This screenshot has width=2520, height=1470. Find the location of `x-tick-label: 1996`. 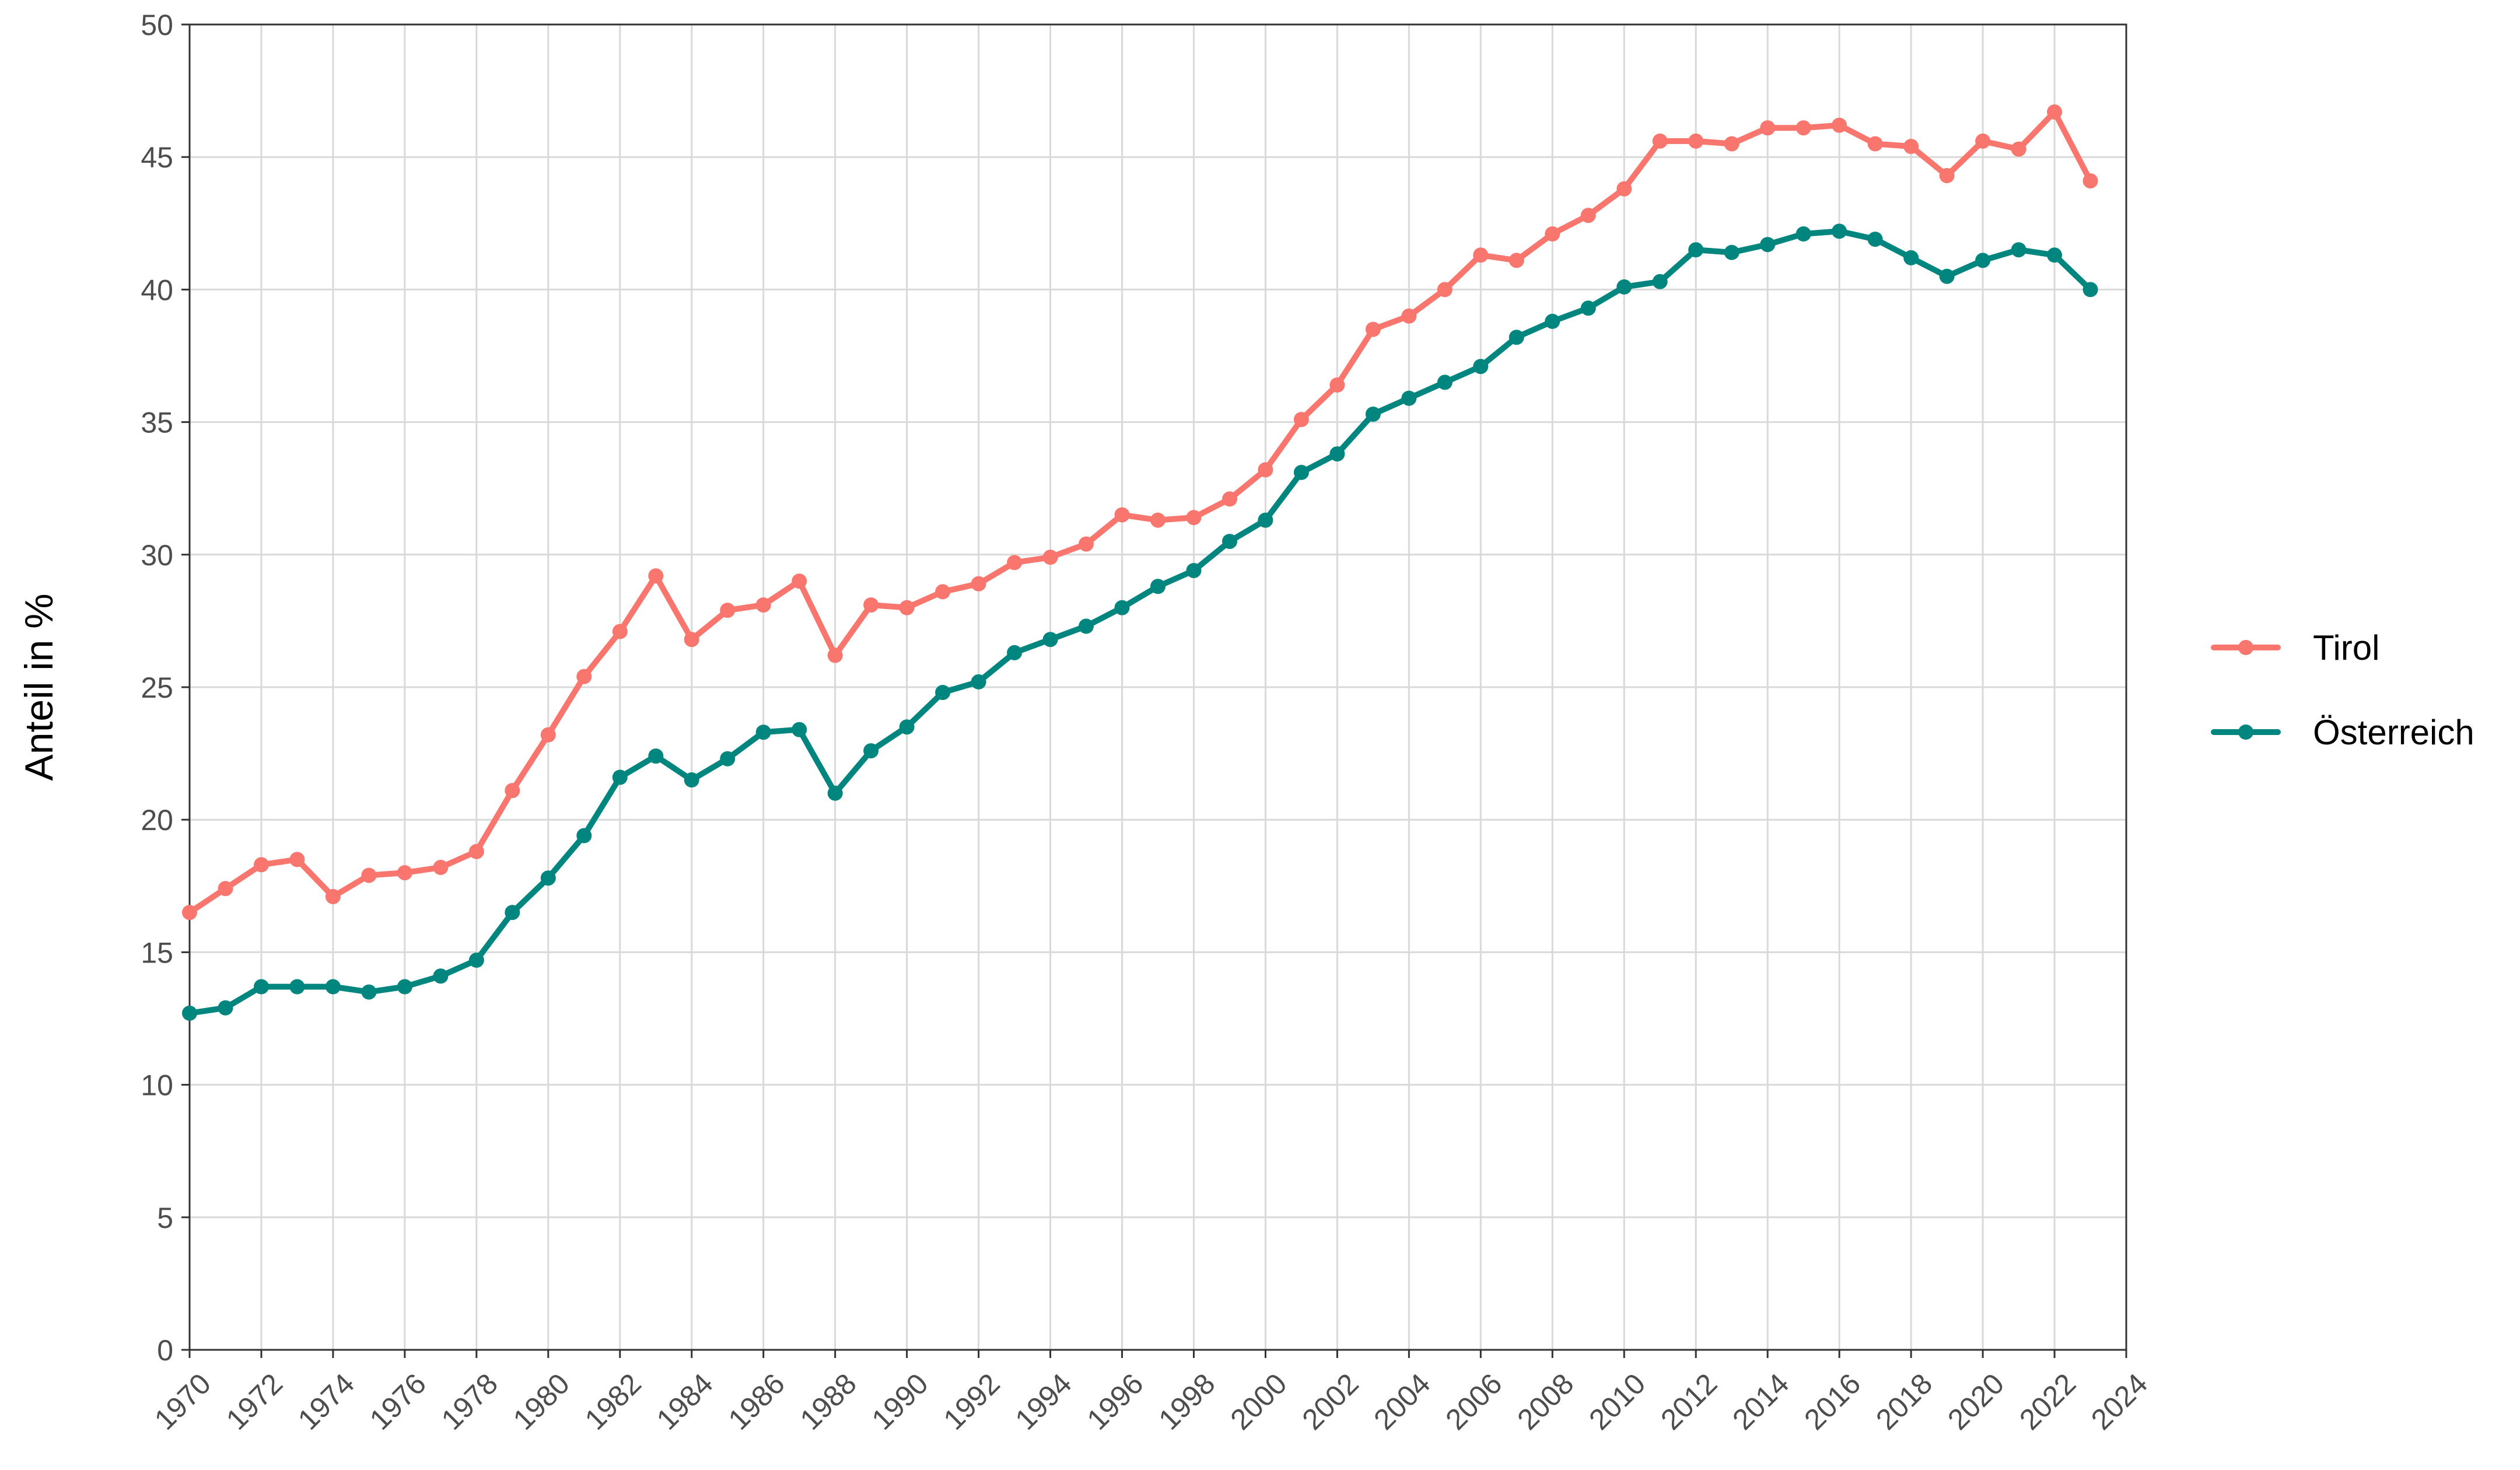

x-tick-label: 1996 is located at coordinates (1115, 1401).